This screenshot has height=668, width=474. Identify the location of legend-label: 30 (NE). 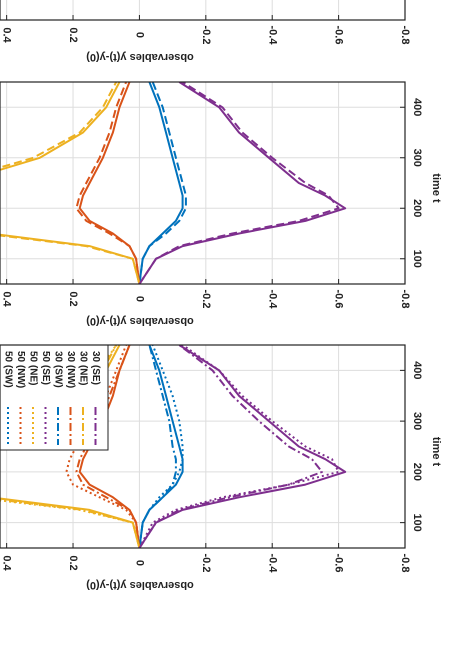
(82, 368).